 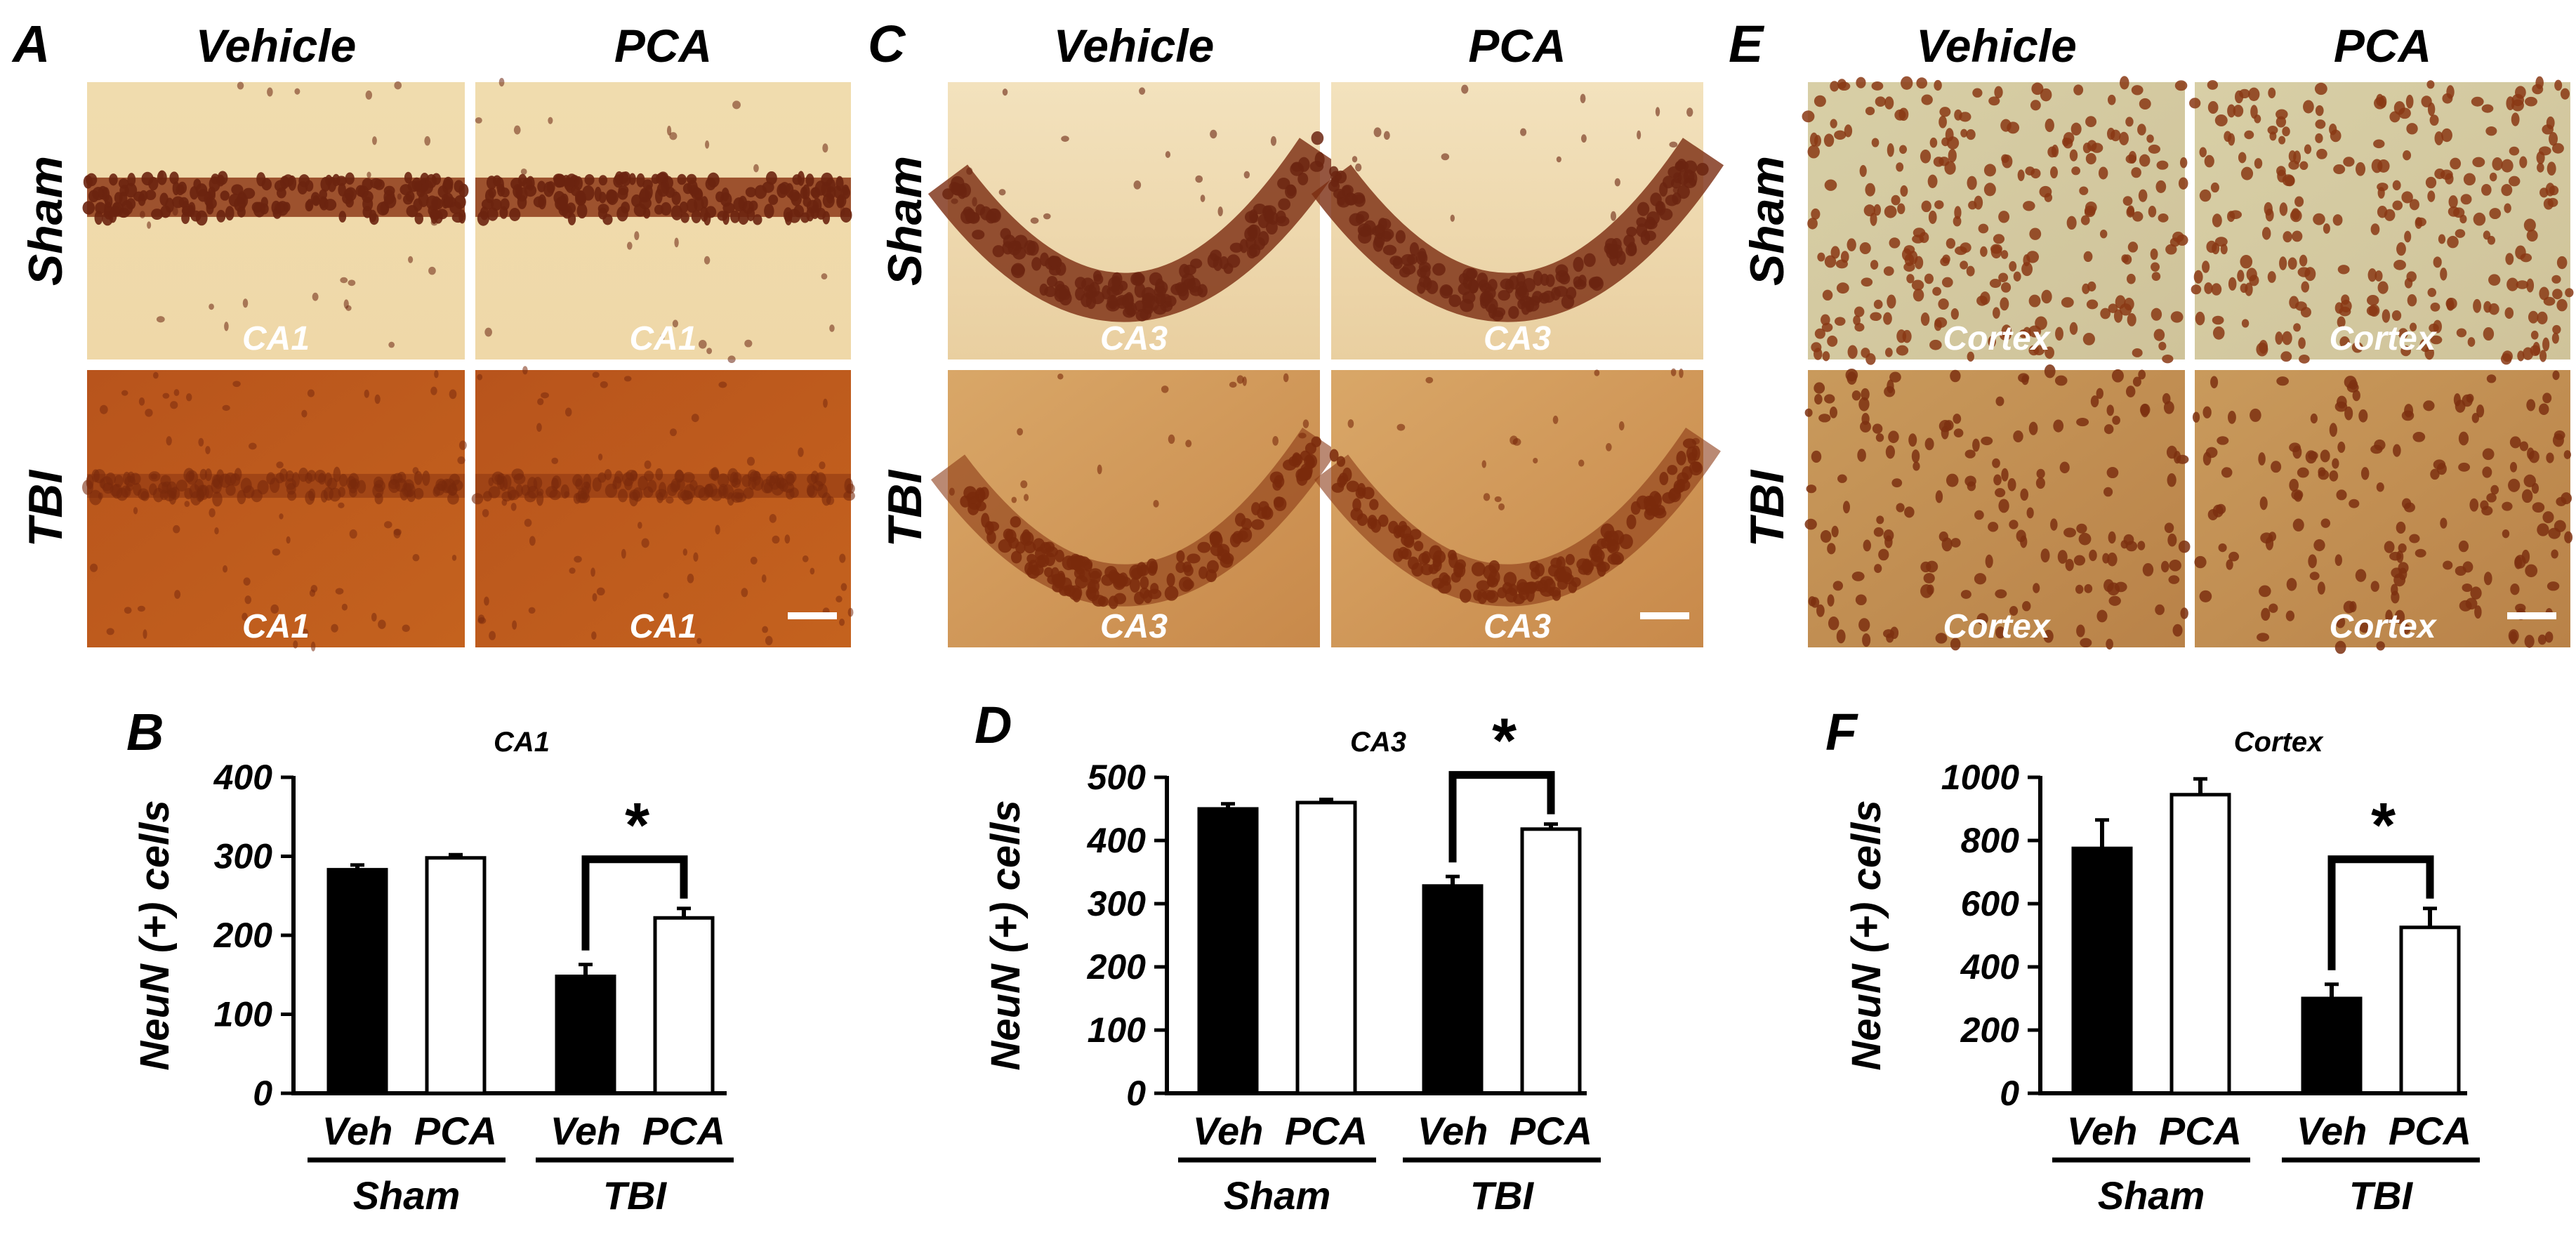 I want to click on micrograph-tbi-vehicle: CA3, so click(x=1133, y=509).